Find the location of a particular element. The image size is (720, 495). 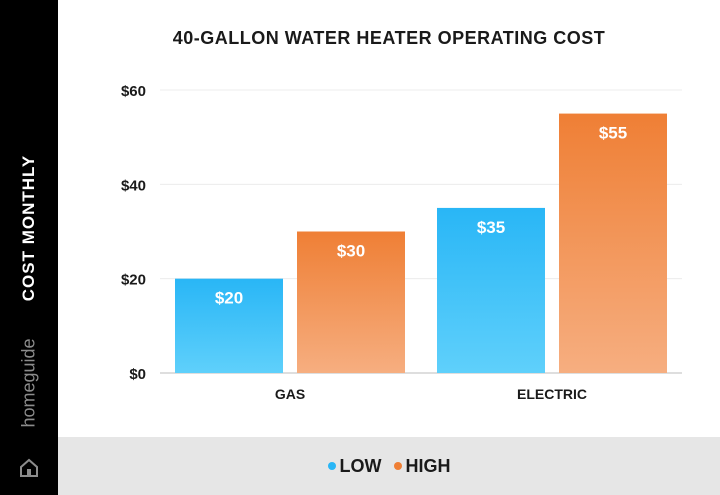

chart-title: 40-GALLON WATER HEATER OPERATING COST is located at coordinates (389, 38).